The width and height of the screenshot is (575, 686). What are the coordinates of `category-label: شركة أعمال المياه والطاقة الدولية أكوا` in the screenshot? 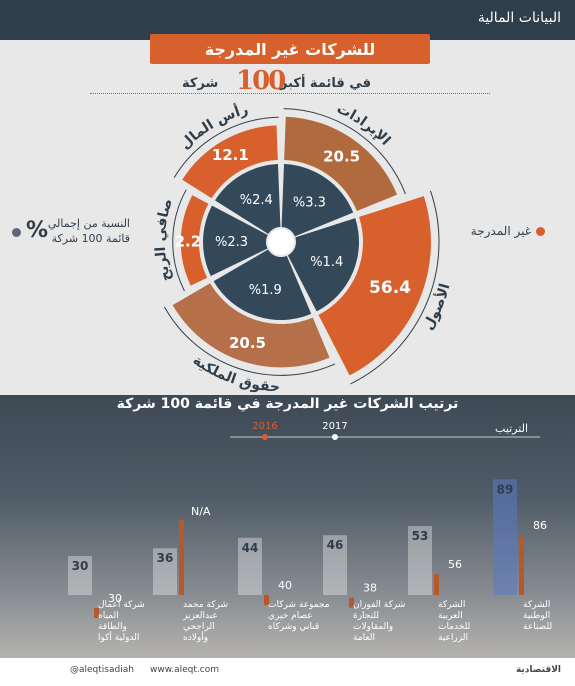 It's located at (121, 620).